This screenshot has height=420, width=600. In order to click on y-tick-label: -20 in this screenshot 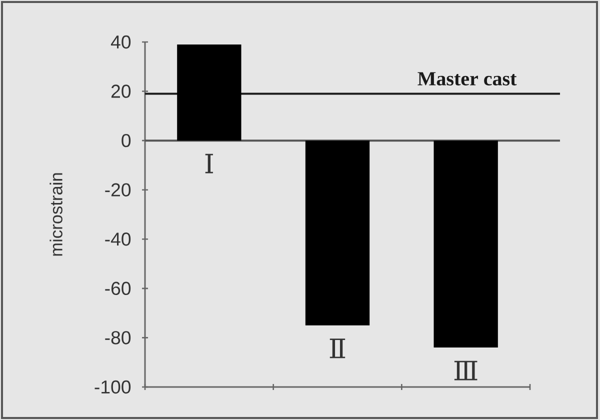, I will do `click(118, 189)`.